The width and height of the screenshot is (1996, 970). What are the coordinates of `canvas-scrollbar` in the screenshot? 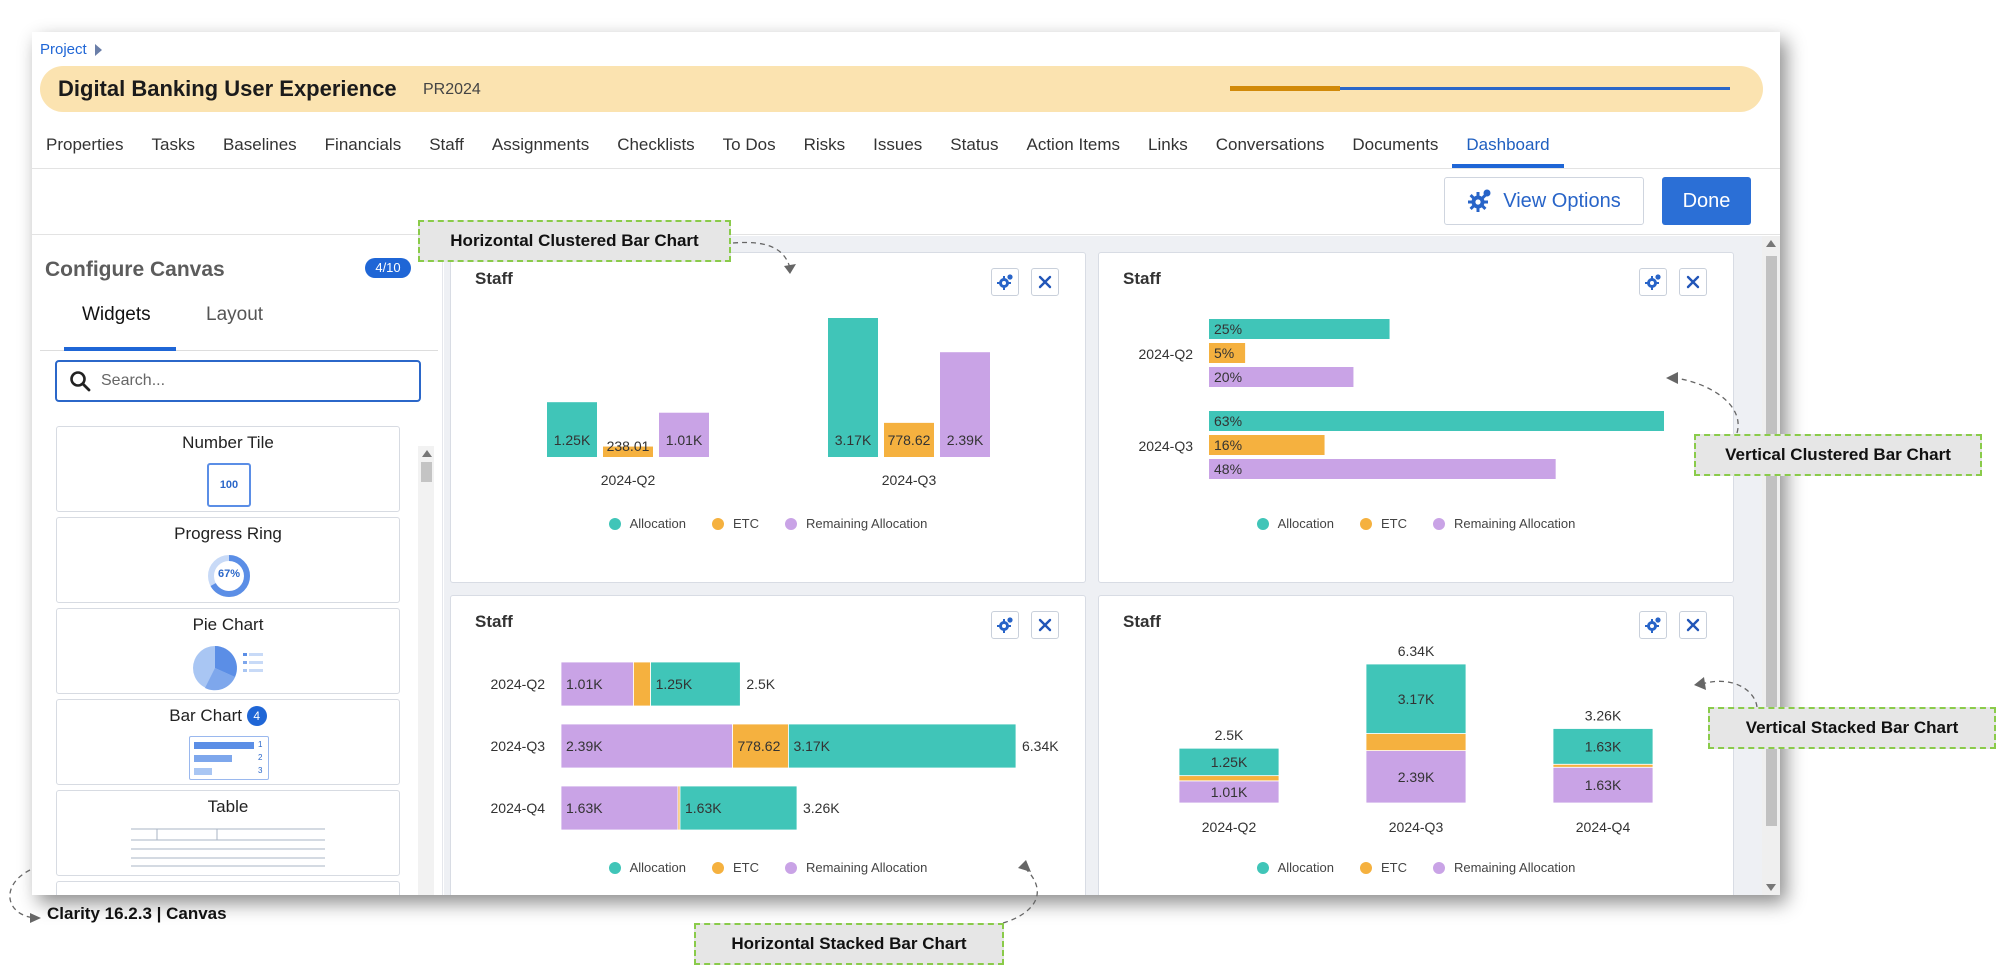 It's located at (1771, 565).